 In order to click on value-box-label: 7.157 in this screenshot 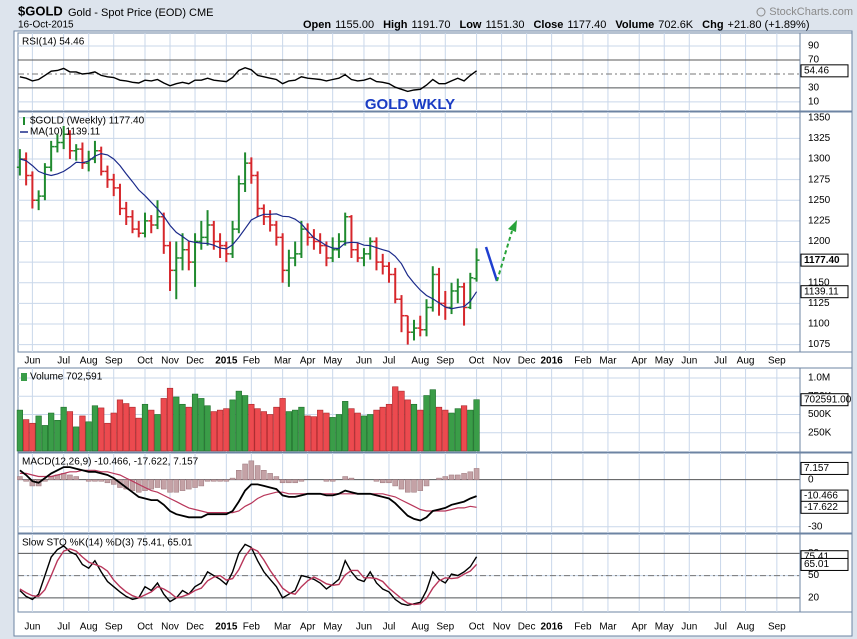, I will do `click(816, 468)`.